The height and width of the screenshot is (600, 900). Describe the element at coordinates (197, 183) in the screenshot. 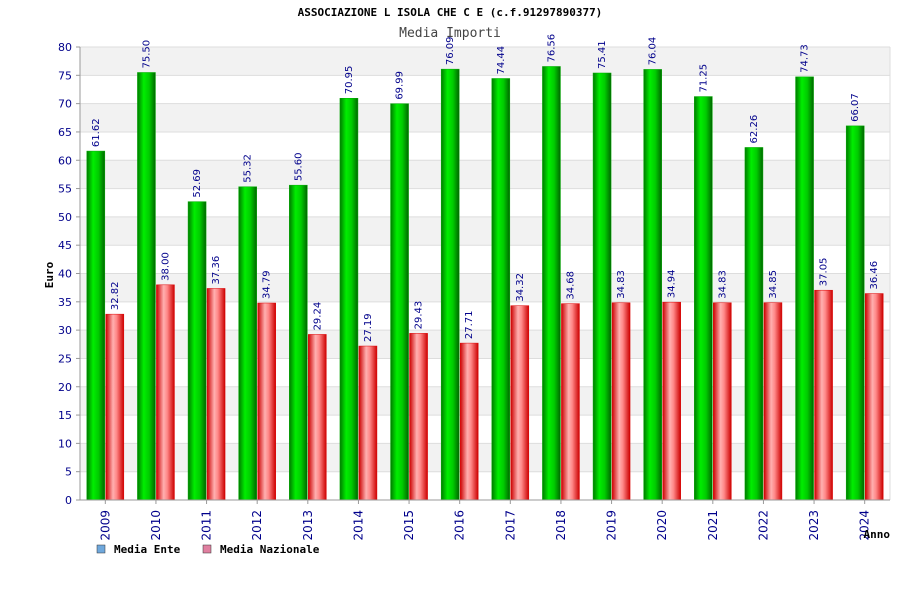

I see `value-label-media-ente-2011: 52.69` at that location.